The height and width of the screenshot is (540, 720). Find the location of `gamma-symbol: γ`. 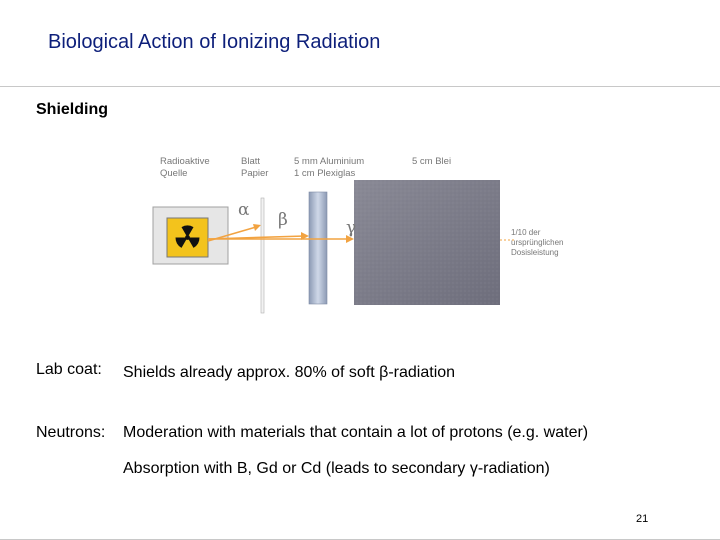

gamma-symbol: γ is located at coordinates (351, 228).